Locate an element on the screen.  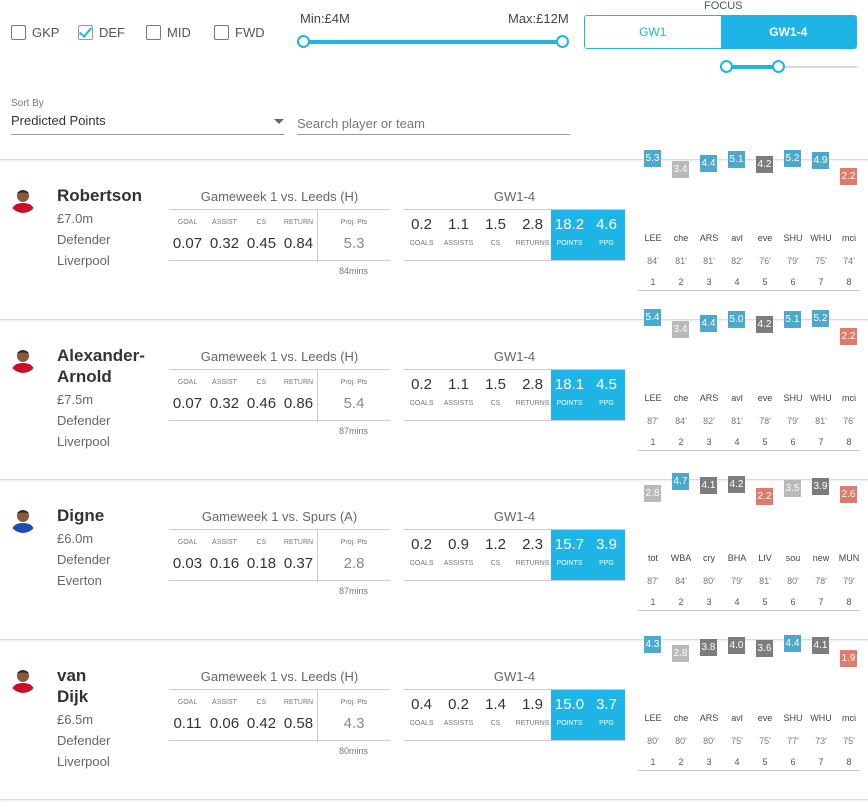
position-filter-mid: MID is located at coordinates (168, 32).